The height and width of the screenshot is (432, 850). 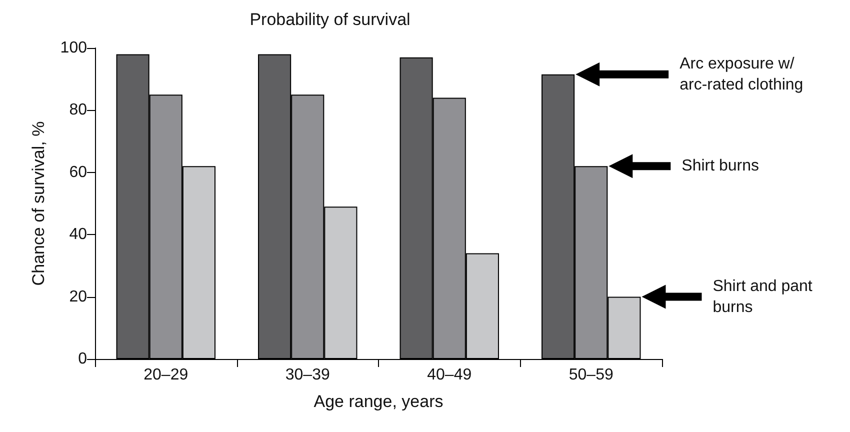 I want to click on chart-title: Probability of survival, so click(x=330, y=19).